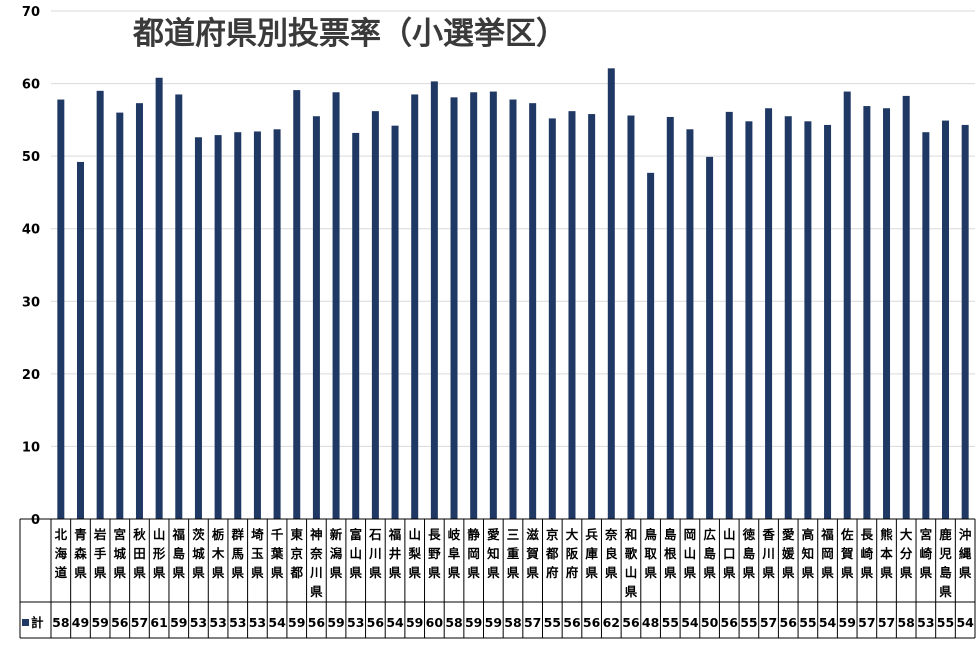 Image resolution: width=979 pixels, height=645 pixels. I want to click on x-tick-label: 長野県, so click(434, 553).